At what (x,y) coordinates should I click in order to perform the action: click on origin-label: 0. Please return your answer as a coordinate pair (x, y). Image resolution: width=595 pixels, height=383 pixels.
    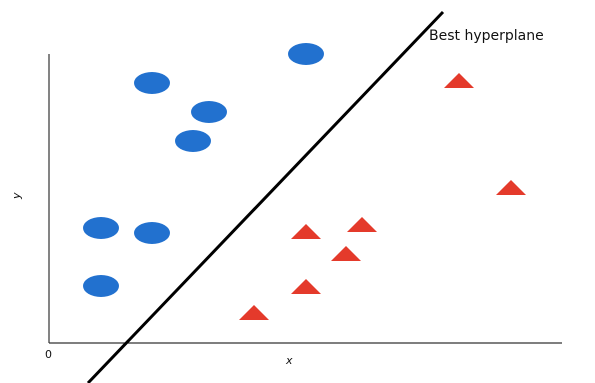
    Looking at the image, I should click on (48, 354).